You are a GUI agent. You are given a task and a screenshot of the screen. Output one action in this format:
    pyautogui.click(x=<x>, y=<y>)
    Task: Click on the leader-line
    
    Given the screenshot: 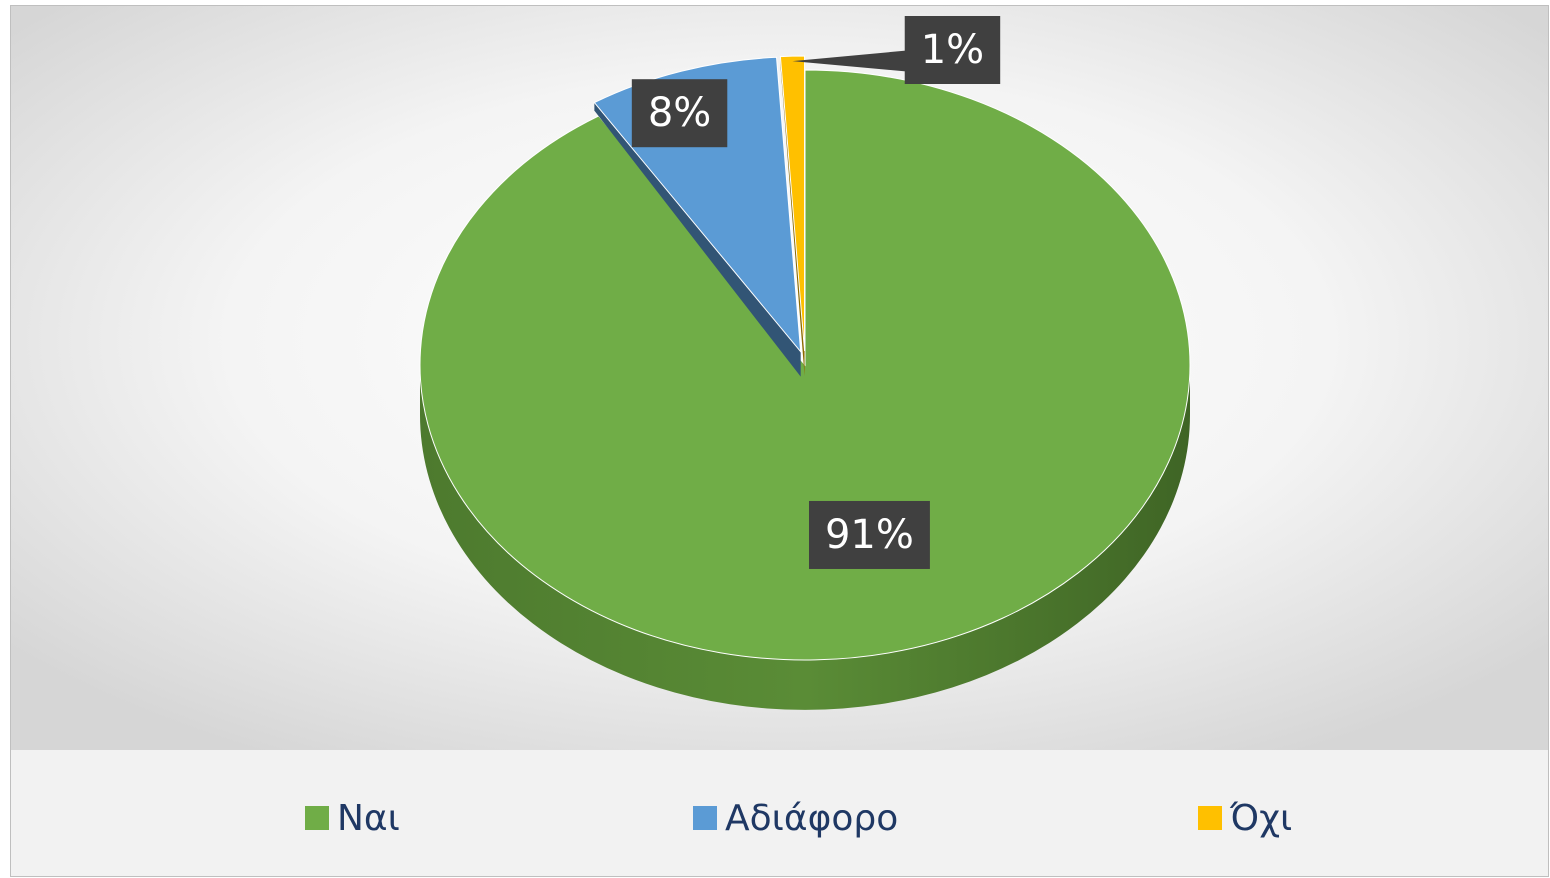 What is the action you would take?
    pyautogui.click(x=852, y=61)
    